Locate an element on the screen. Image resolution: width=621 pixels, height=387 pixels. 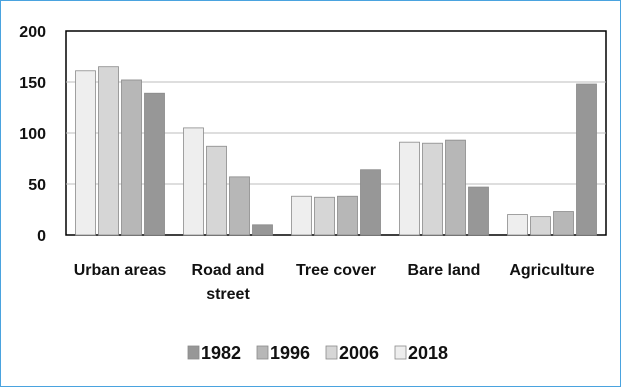
legend-label-1982: 1982 is located at coordinates (221, 353).